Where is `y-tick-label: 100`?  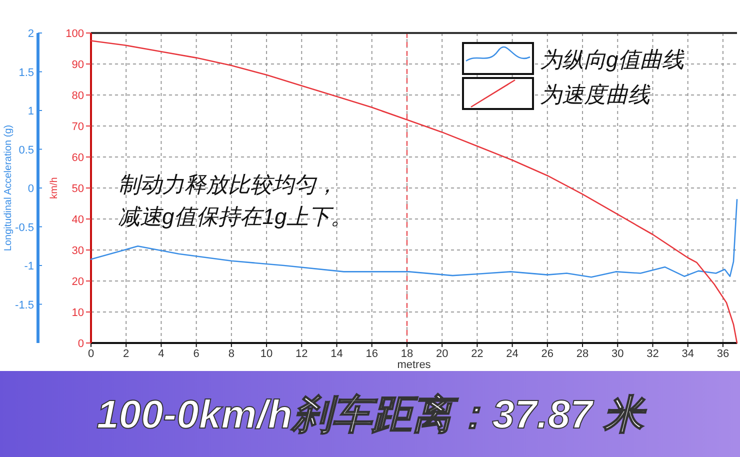 y-tick-label: 100 is located at coordinates (75, 34).